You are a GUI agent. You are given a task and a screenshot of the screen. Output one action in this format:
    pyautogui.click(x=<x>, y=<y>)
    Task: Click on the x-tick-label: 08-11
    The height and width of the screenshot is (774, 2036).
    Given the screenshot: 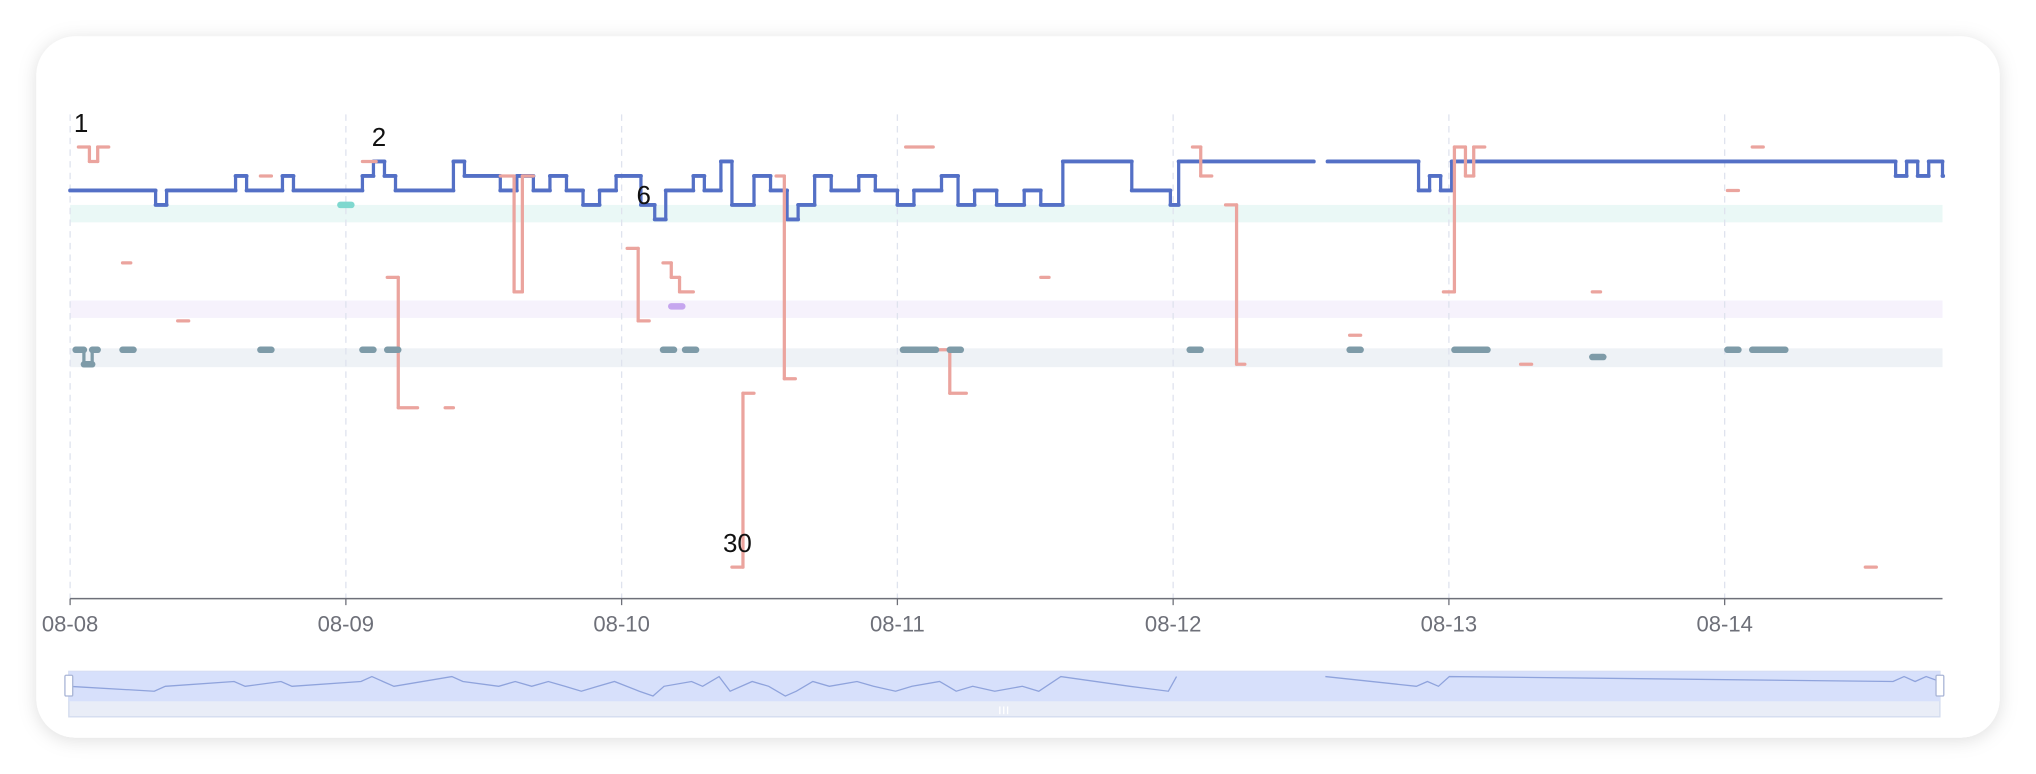 What is the action you would take?
    pyautogui.click(x=897, y=624)
    